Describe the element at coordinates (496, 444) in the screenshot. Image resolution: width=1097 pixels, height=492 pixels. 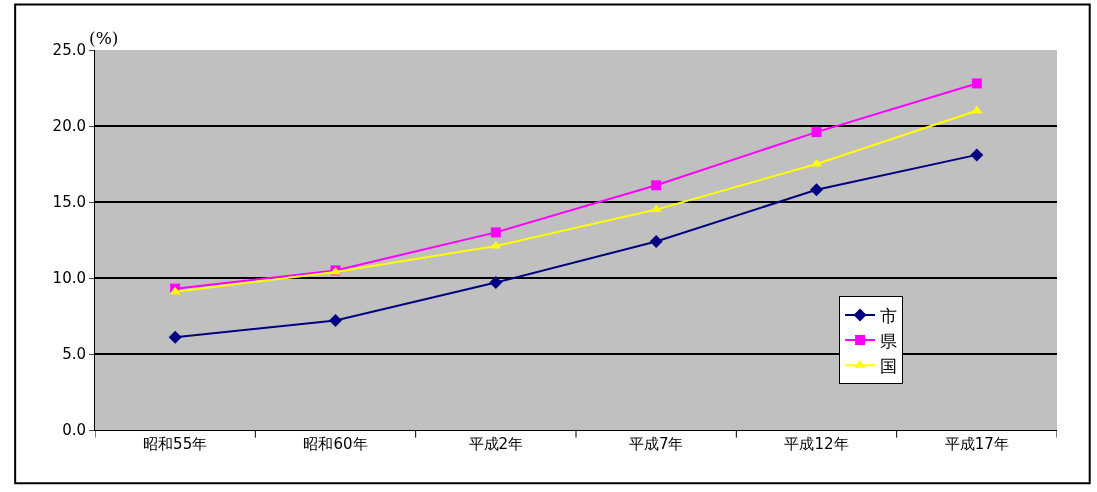
I see `x-tick-label: 平成2年` at that location.